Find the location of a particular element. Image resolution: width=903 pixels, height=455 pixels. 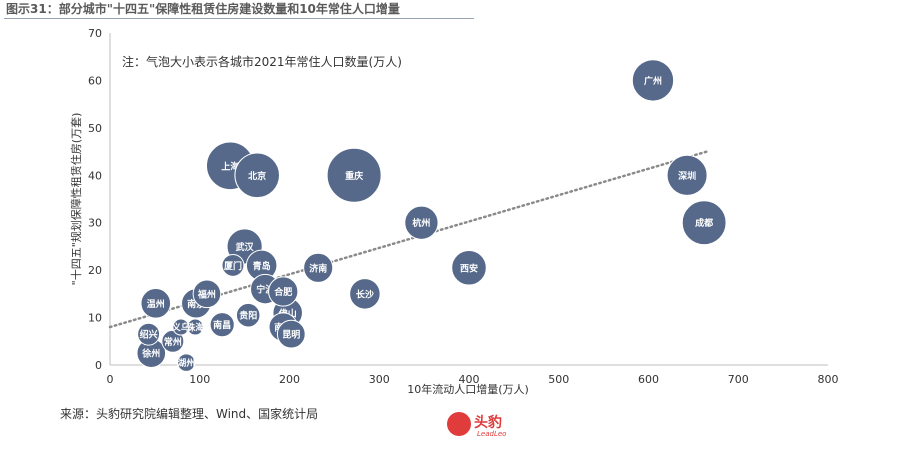

brand-sub: LeadLeo is located at coordinates (492, 434).